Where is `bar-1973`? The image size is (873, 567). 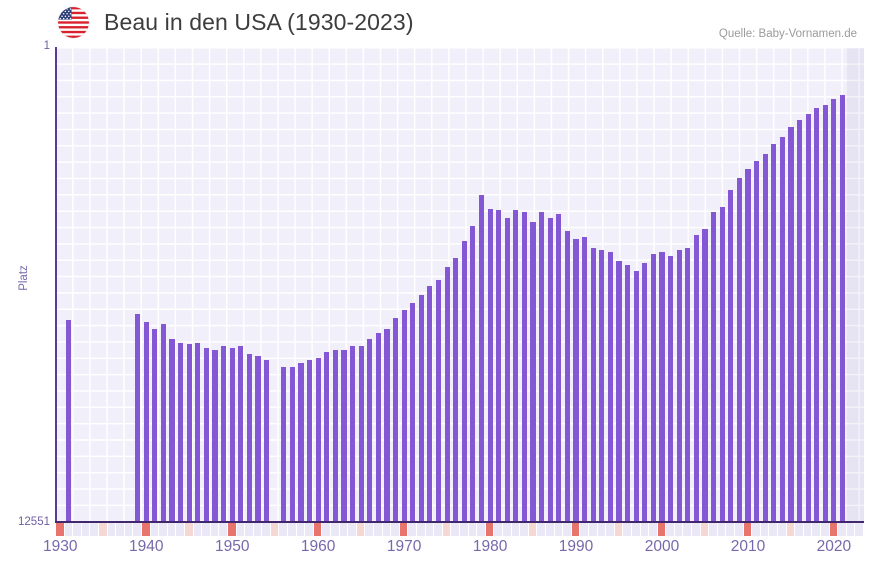
bar-1973 is located at coordinates (430, 403).